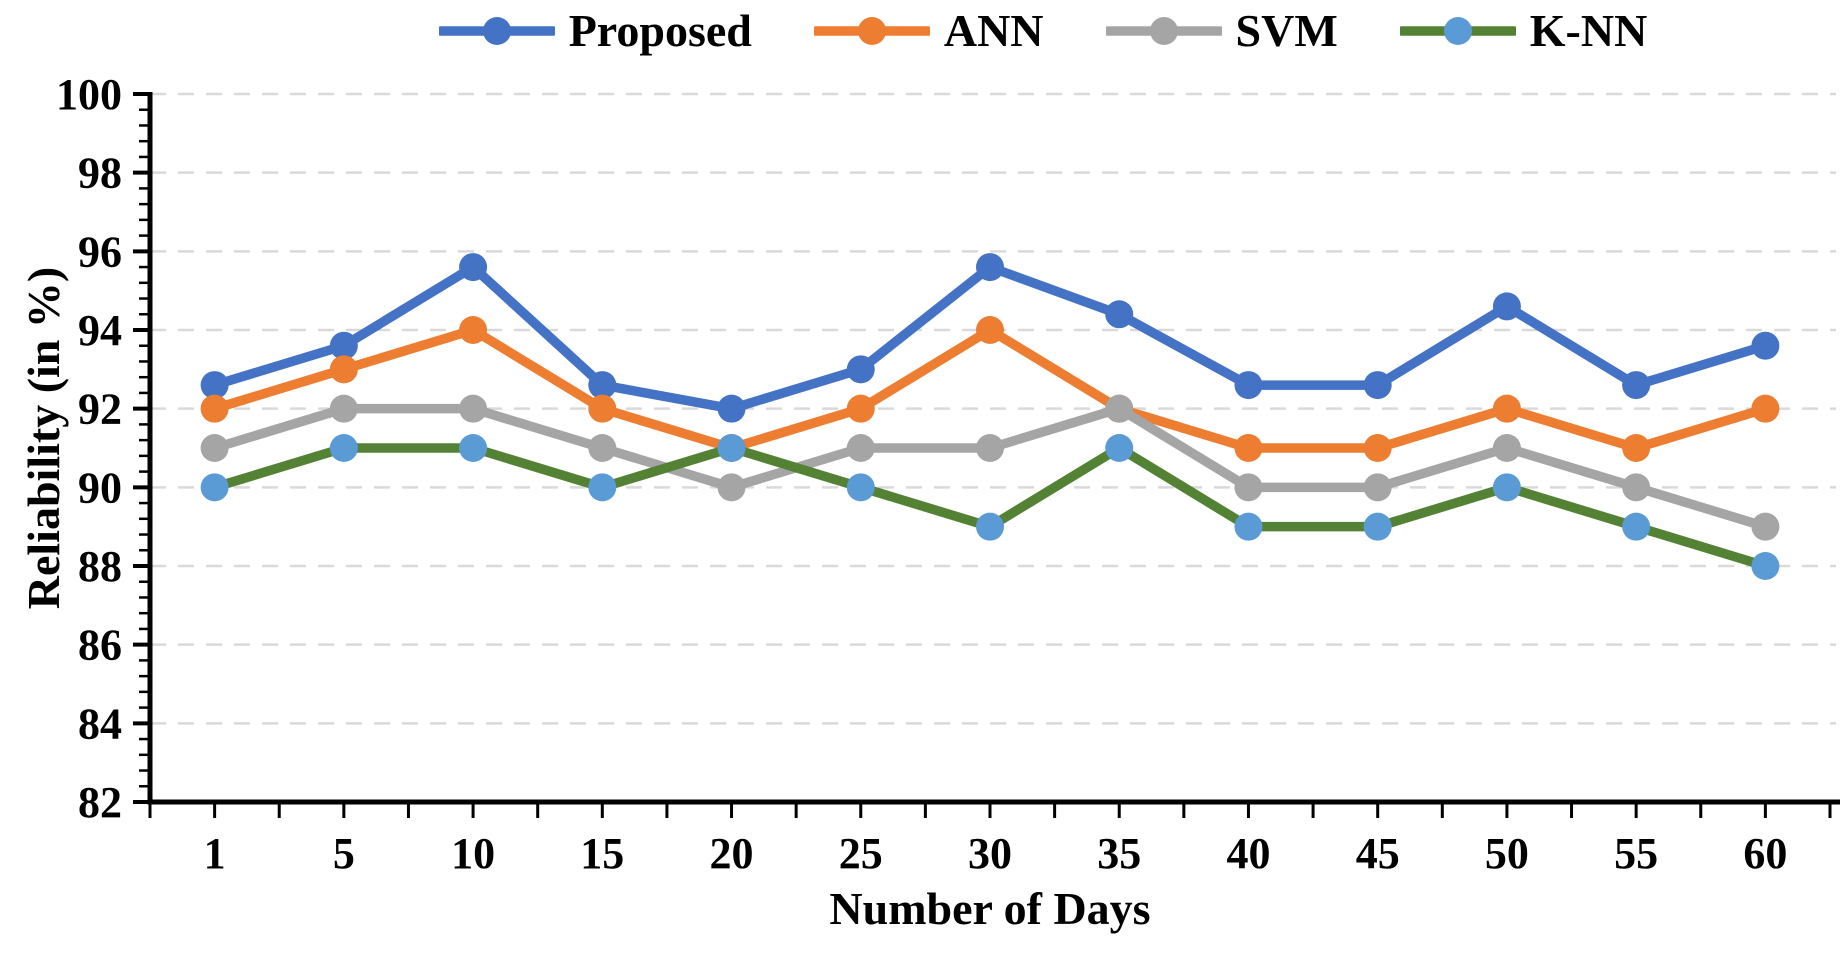 This screenshot has width=1846, height=955. I want to click on x-tick-label: 40, so click(1248, 853).